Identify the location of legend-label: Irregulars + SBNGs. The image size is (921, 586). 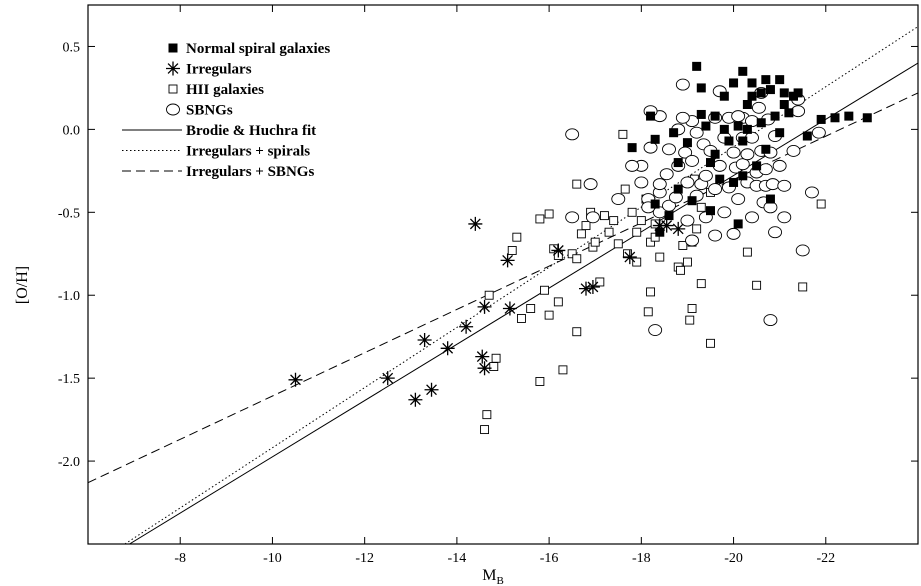
(250, 172).